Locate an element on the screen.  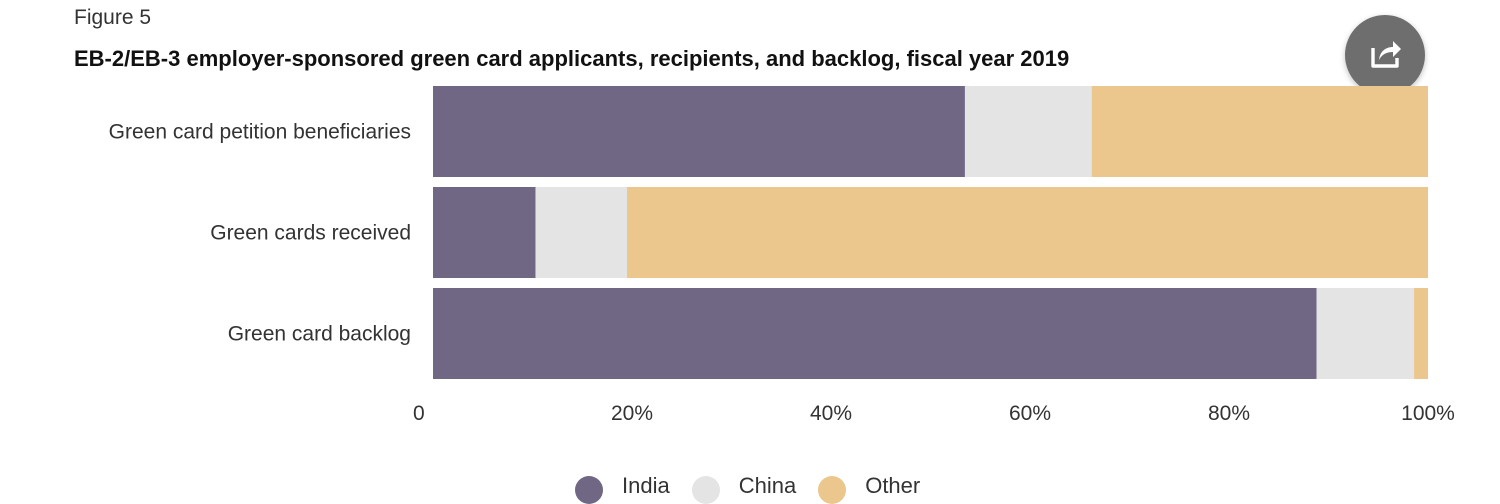
share-icon is located at coordinates (1385, 55).